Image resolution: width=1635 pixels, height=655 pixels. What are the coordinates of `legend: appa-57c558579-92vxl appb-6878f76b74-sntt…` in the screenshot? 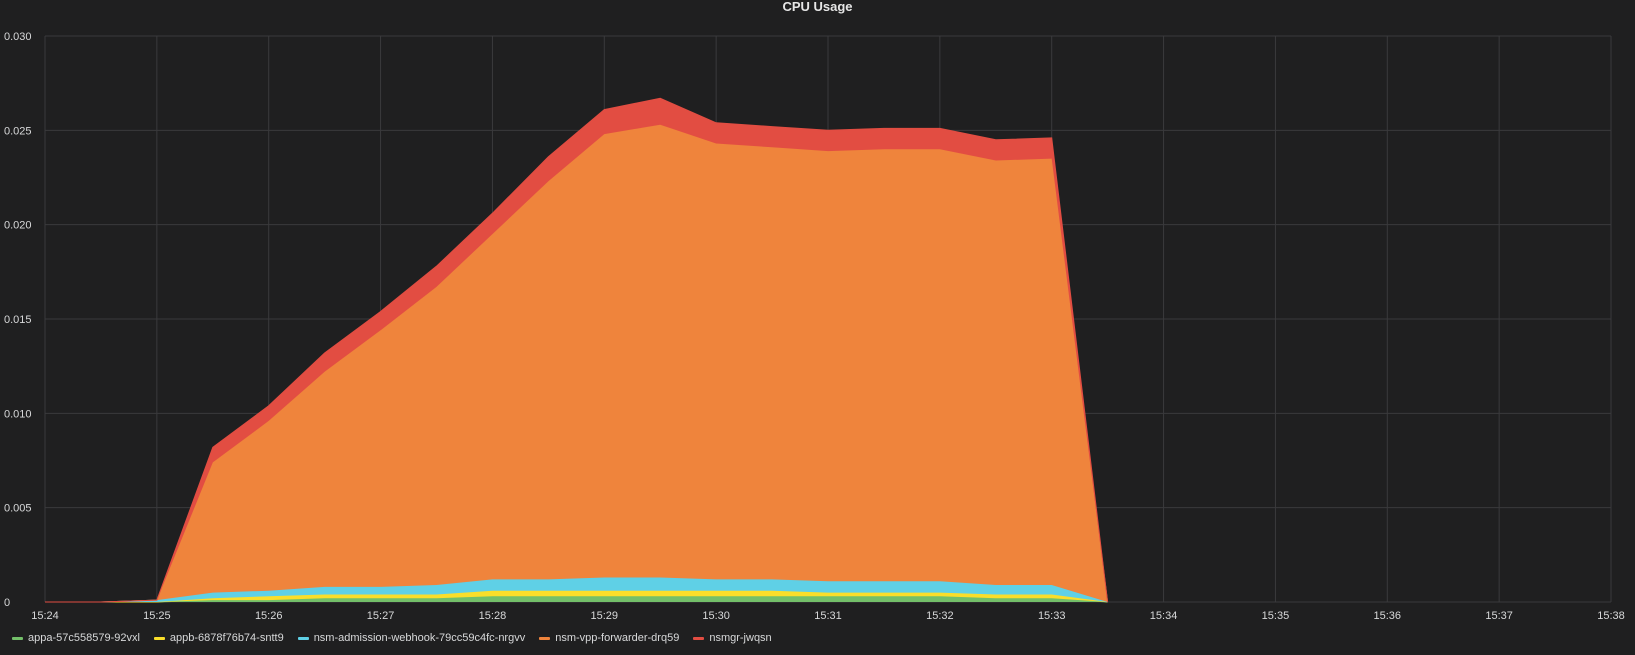 It's located at (392, 638).